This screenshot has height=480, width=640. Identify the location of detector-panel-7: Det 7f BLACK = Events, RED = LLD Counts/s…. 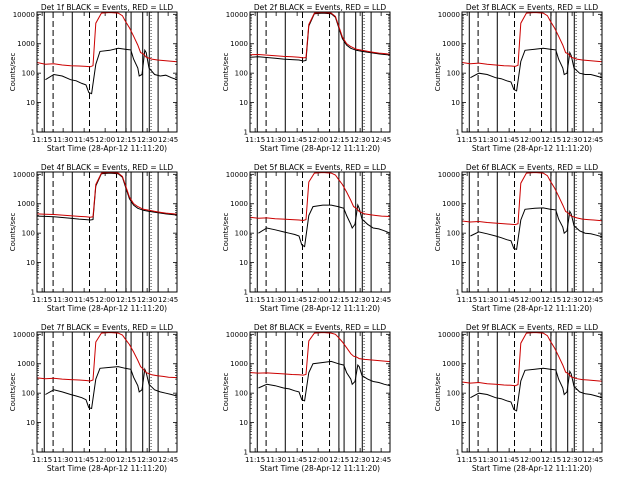
(93, 398).